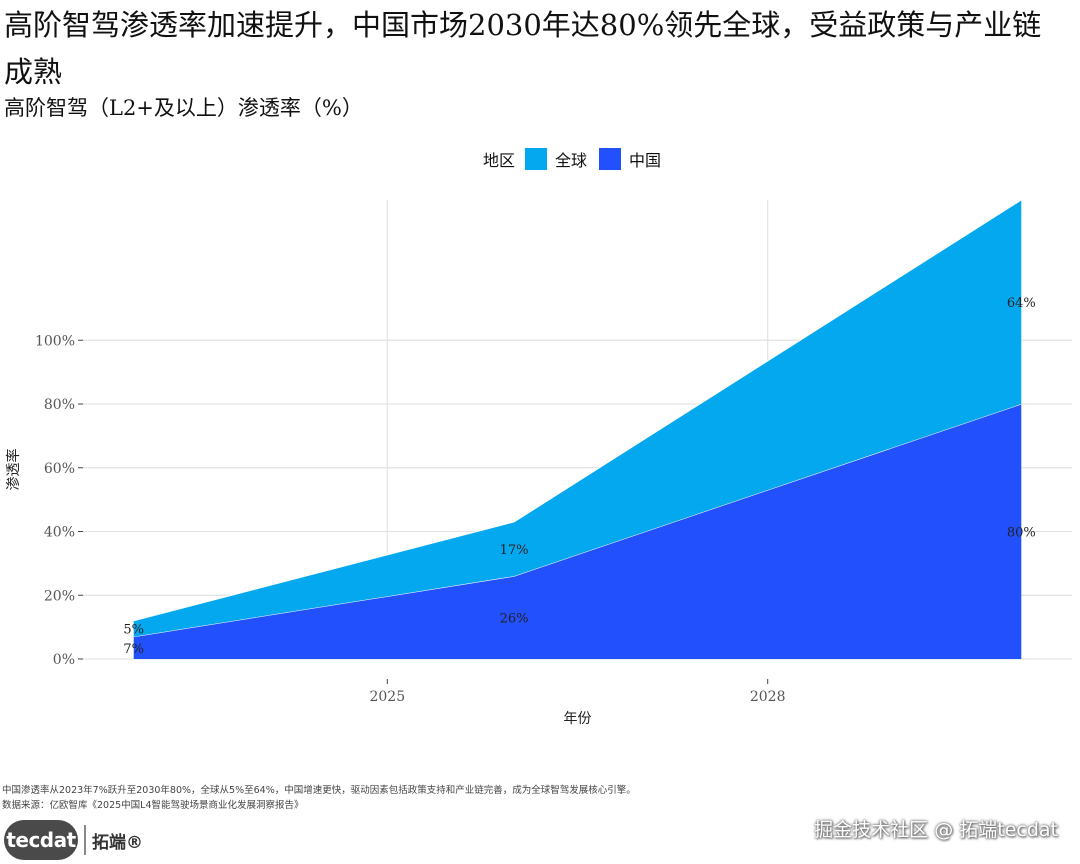  I want to click on legend-title: 地区, so click(499, 160).